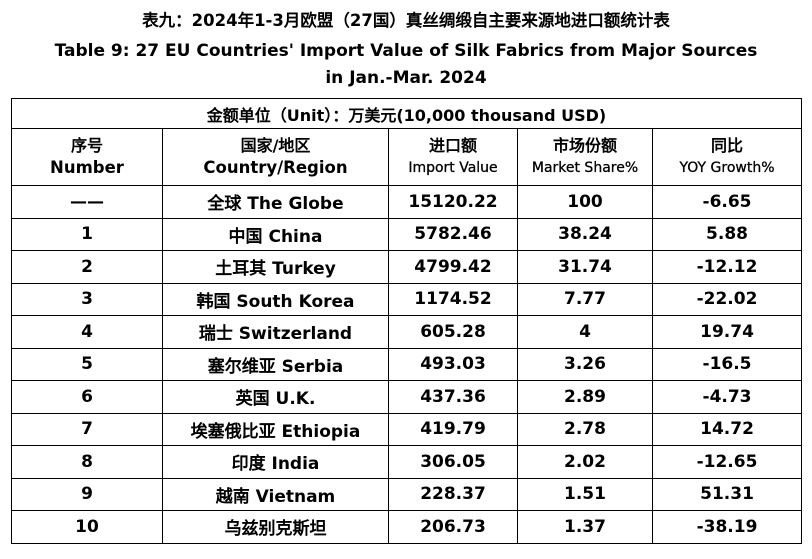 The height and width of the screenshot is (559, 812). What do you see at coordinates (87, 267) in the screenshot?
I see `cell-number: 2` at bounding box center [87, 267].